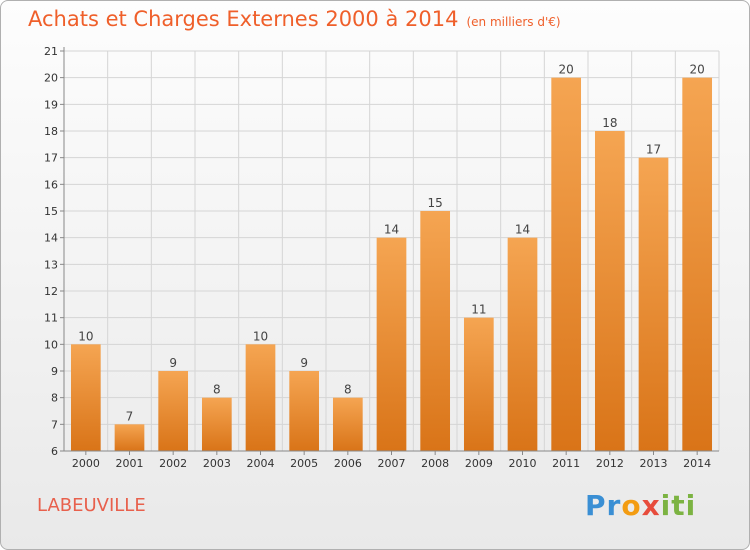  I want to click on value-label-2002: 9, so click(173, 363).